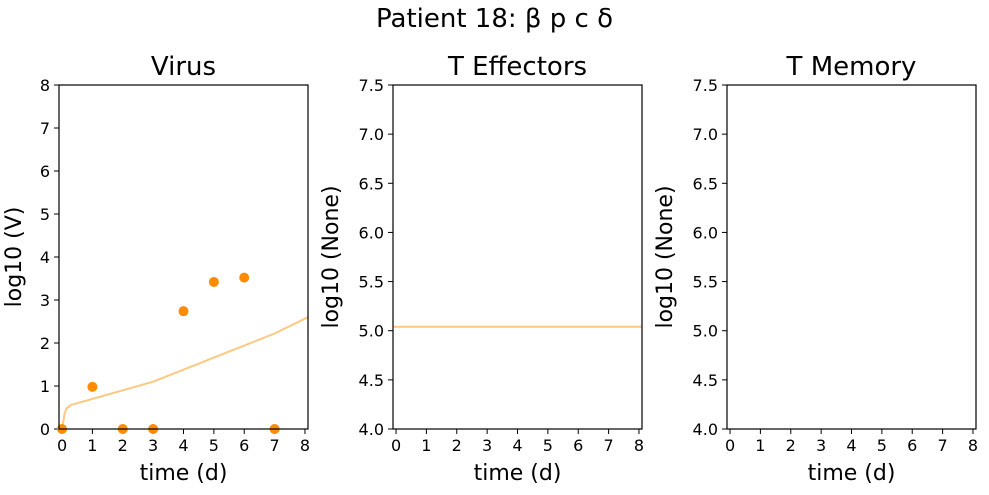  I want to click on panel-1-ytick-label: 5, so click(45, 214).